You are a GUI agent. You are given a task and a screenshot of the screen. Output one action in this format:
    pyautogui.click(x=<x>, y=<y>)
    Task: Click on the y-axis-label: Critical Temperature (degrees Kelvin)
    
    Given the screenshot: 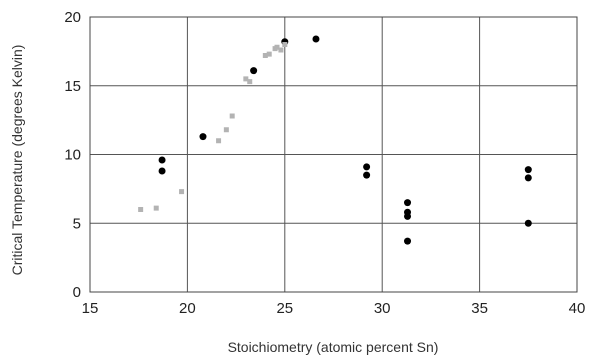 What is the action you would take?
    pyautogui.click(x=17, y=160)
    